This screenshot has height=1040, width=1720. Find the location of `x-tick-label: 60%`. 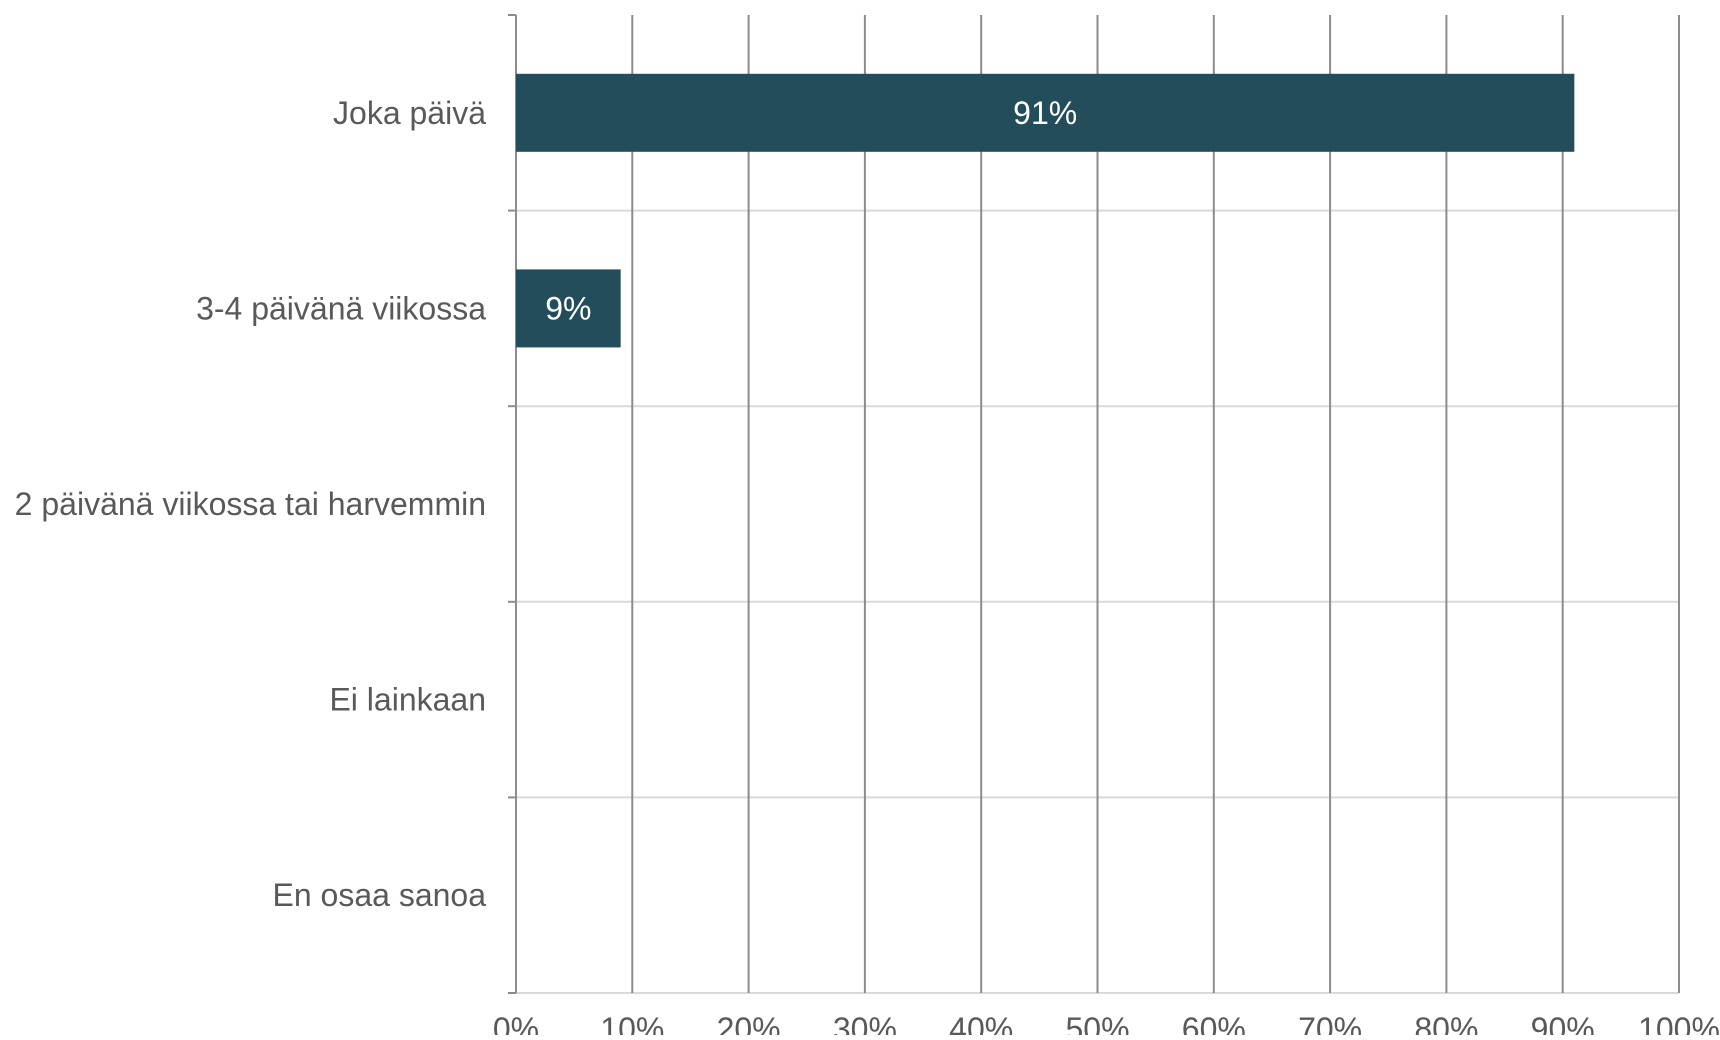

x-tick-label: 60% is located at coordinates (1214, 1023).